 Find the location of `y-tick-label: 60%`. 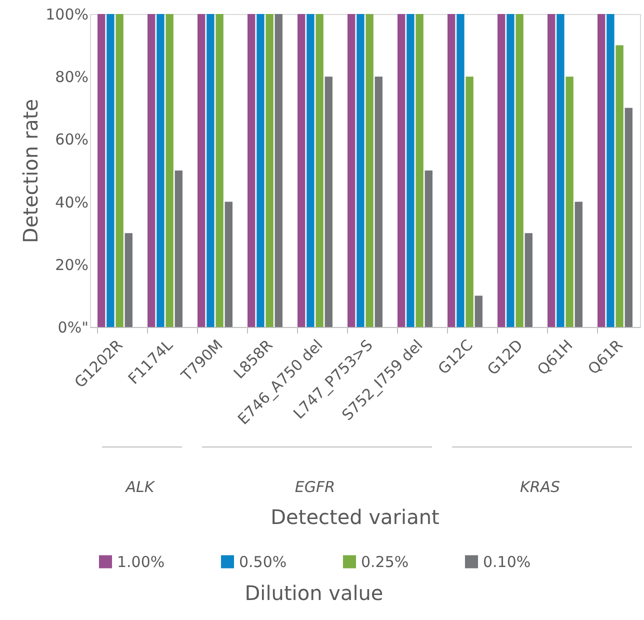

y-tick-label: 60% is located at coordinates (71, 139).